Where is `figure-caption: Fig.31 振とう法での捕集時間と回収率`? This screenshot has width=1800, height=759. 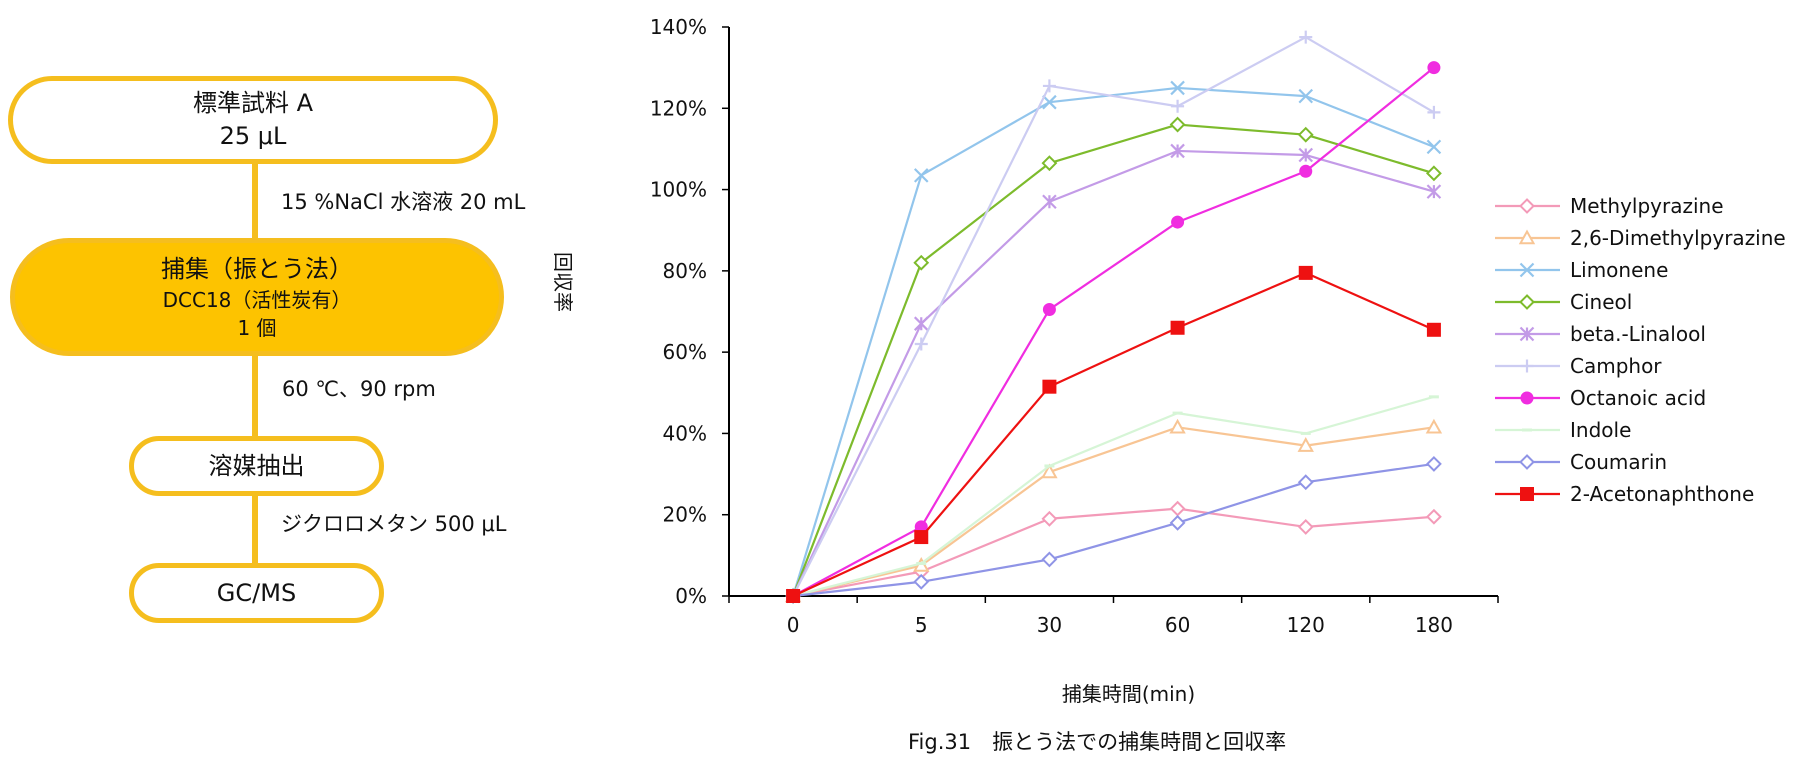
figure-caption: Fig.31 振とう法での捕集時間と回収率 is located at coordinates (1097, 742).